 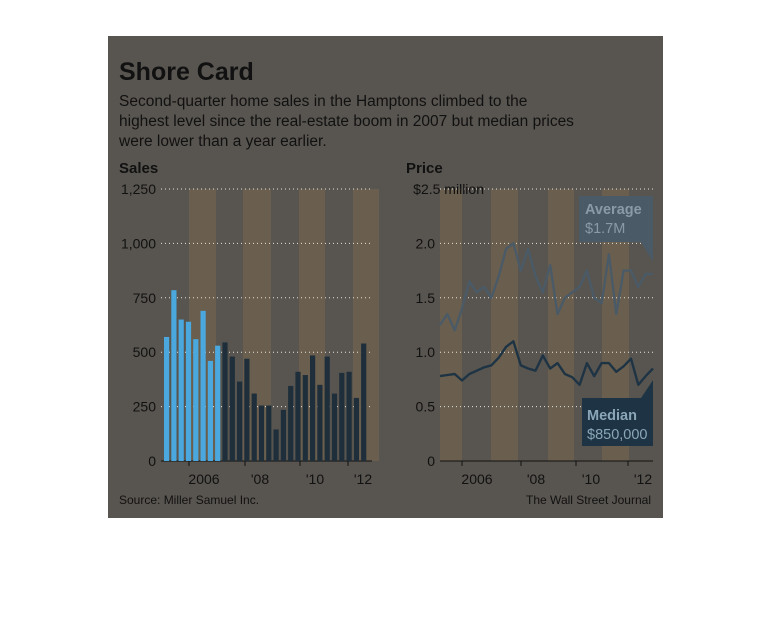 What do you see at coordinates (647, 389) in the screenshot?
I see `median-label-pointer` at bounding box center [647, 389].